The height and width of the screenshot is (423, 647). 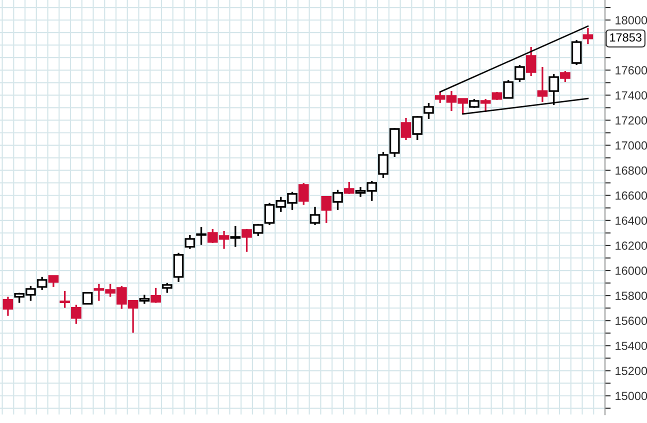 I want to click on annotation: 17853, so click(x=626, y=37).